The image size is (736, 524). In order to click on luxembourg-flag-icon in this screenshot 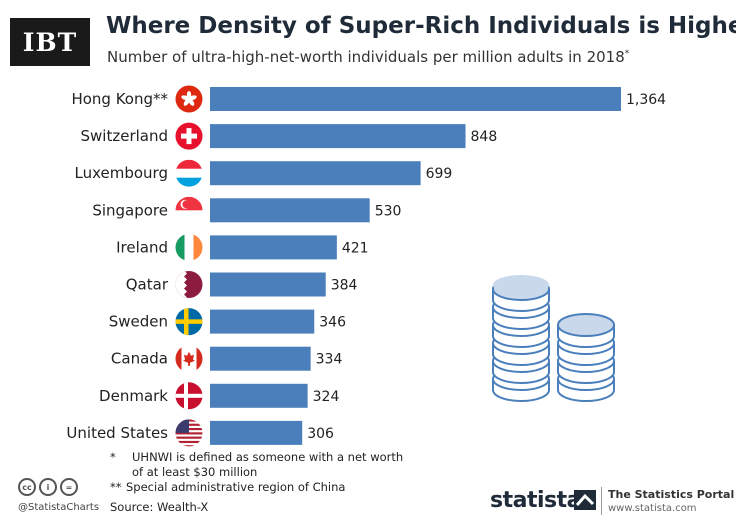, I will do `click(189, 173)`.